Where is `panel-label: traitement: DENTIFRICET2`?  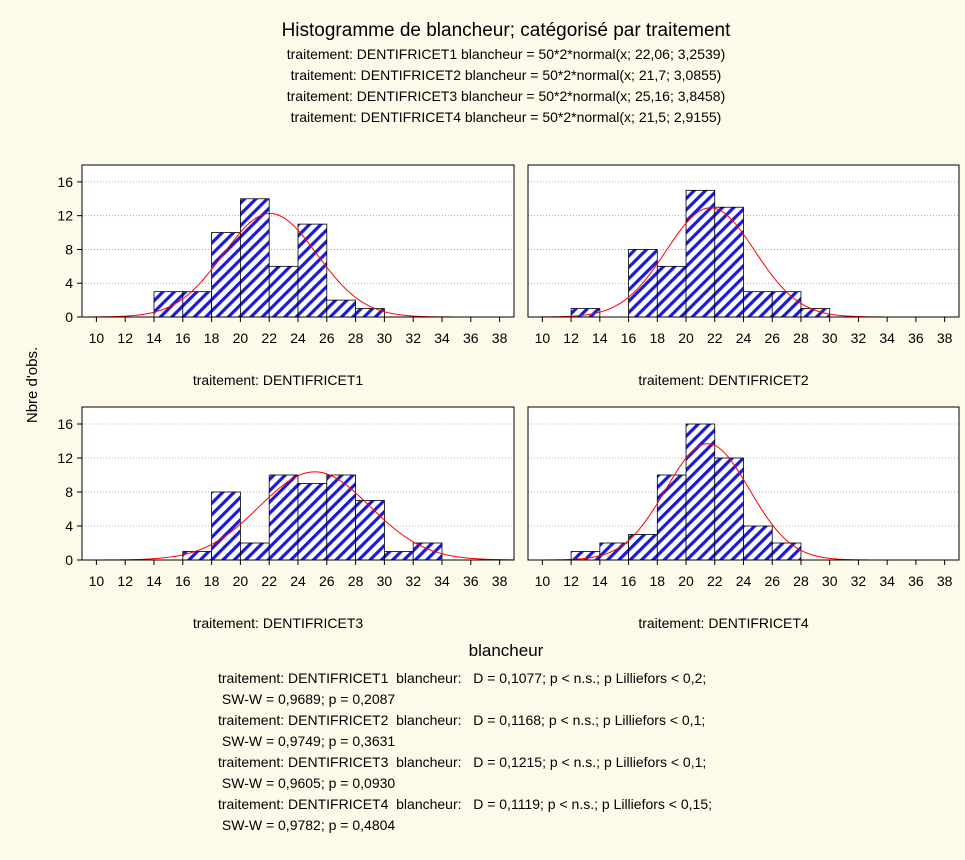 panel-label: traitement: DENTIFRICET2 is located at coordinates (723, 380).